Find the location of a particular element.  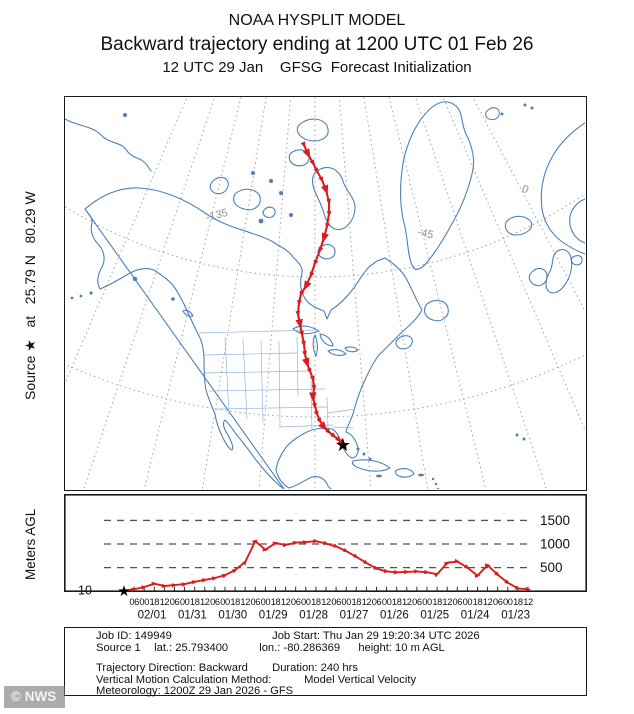

siberia-coast is located at coordinates (108, 145).